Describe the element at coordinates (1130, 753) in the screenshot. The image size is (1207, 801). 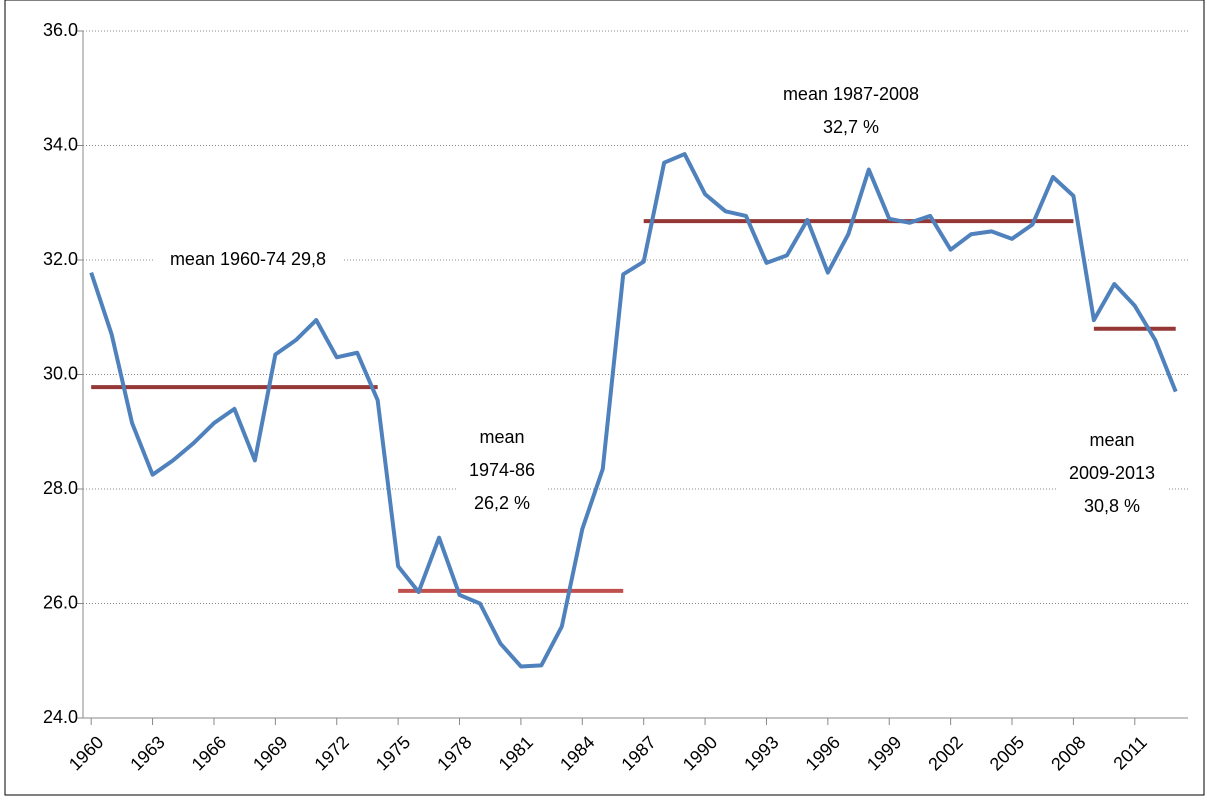
I see `x-tick-label: 2011` at that location.